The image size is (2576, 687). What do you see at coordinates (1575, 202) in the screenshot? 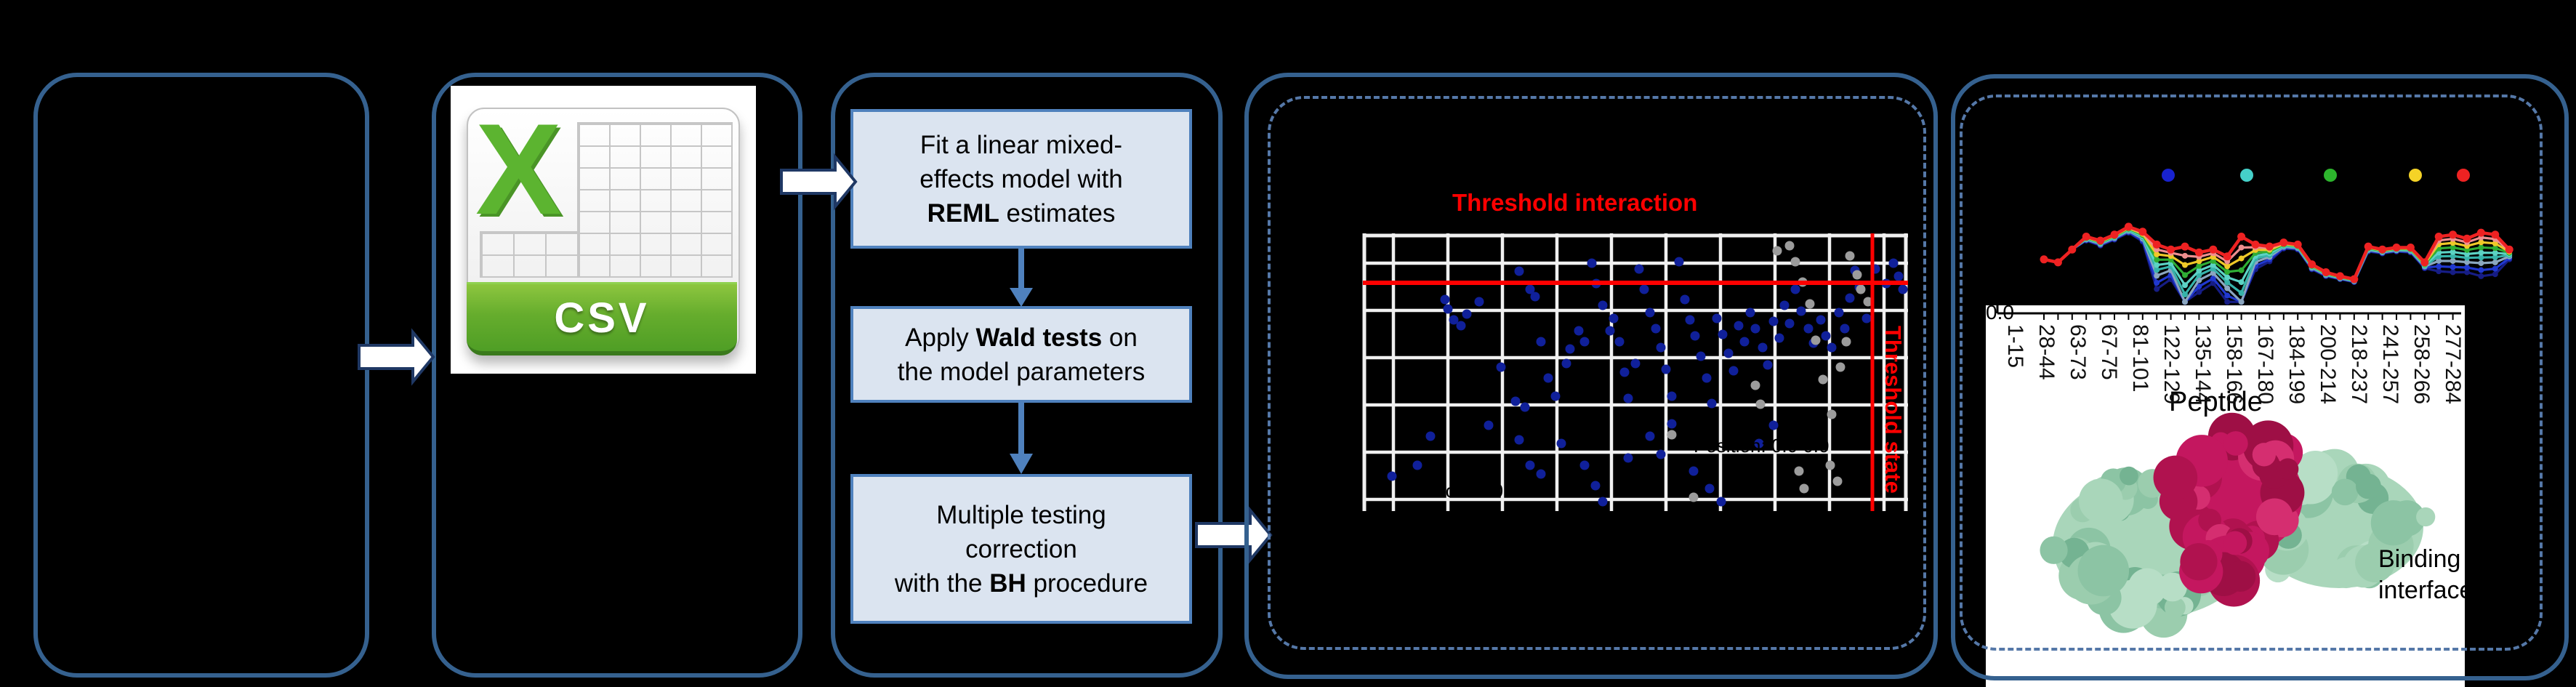
I see `threshold-interaction-label: Threshold interaction` at bounding box center [1575, 202].